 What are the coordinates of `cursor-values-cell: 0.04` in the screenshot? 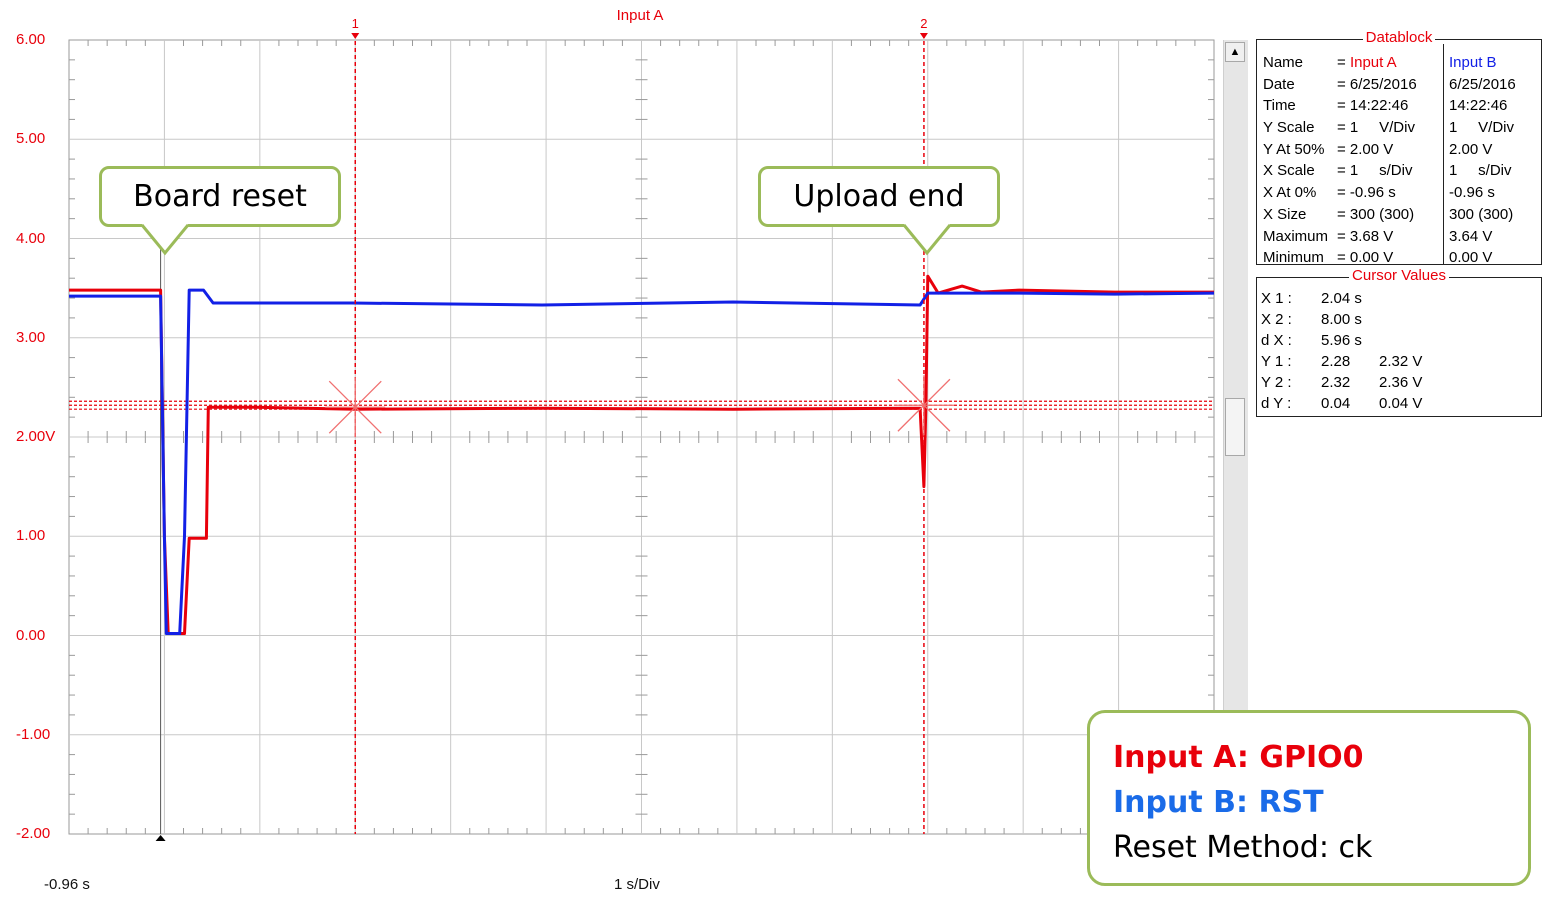 It's located at (1336, 403).